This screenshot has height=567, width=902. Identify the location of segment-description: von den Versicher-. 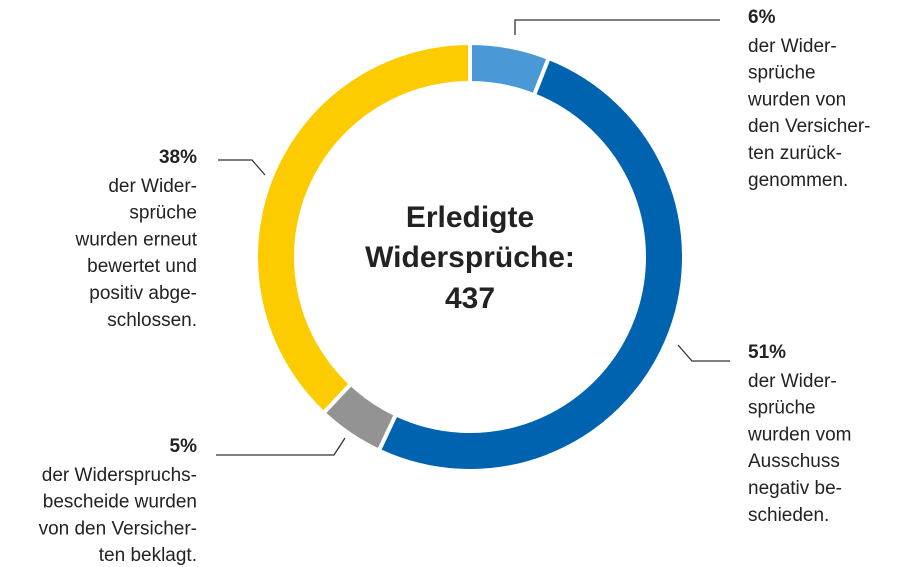
(118, 528).